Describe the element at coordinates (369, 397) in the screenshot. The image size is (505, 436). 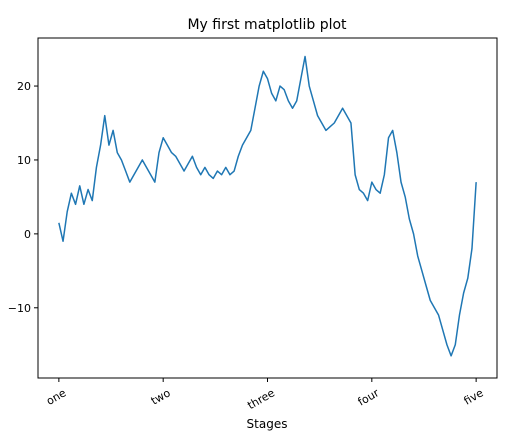
I see `x-tick-label: four` at that location.